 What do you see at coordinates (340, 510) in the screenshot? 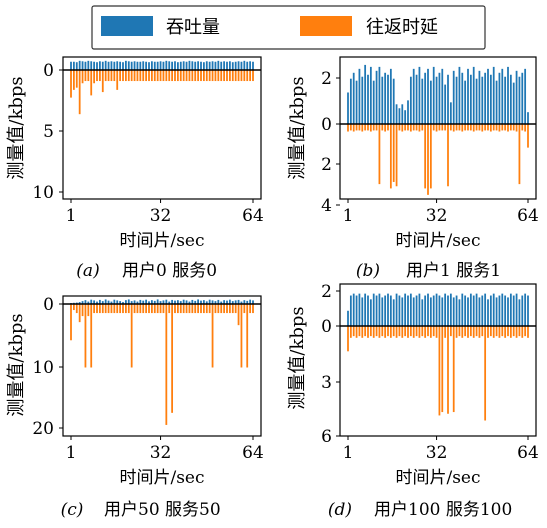
I see `panel-tag: (d)` at bounding box center [340, 510].